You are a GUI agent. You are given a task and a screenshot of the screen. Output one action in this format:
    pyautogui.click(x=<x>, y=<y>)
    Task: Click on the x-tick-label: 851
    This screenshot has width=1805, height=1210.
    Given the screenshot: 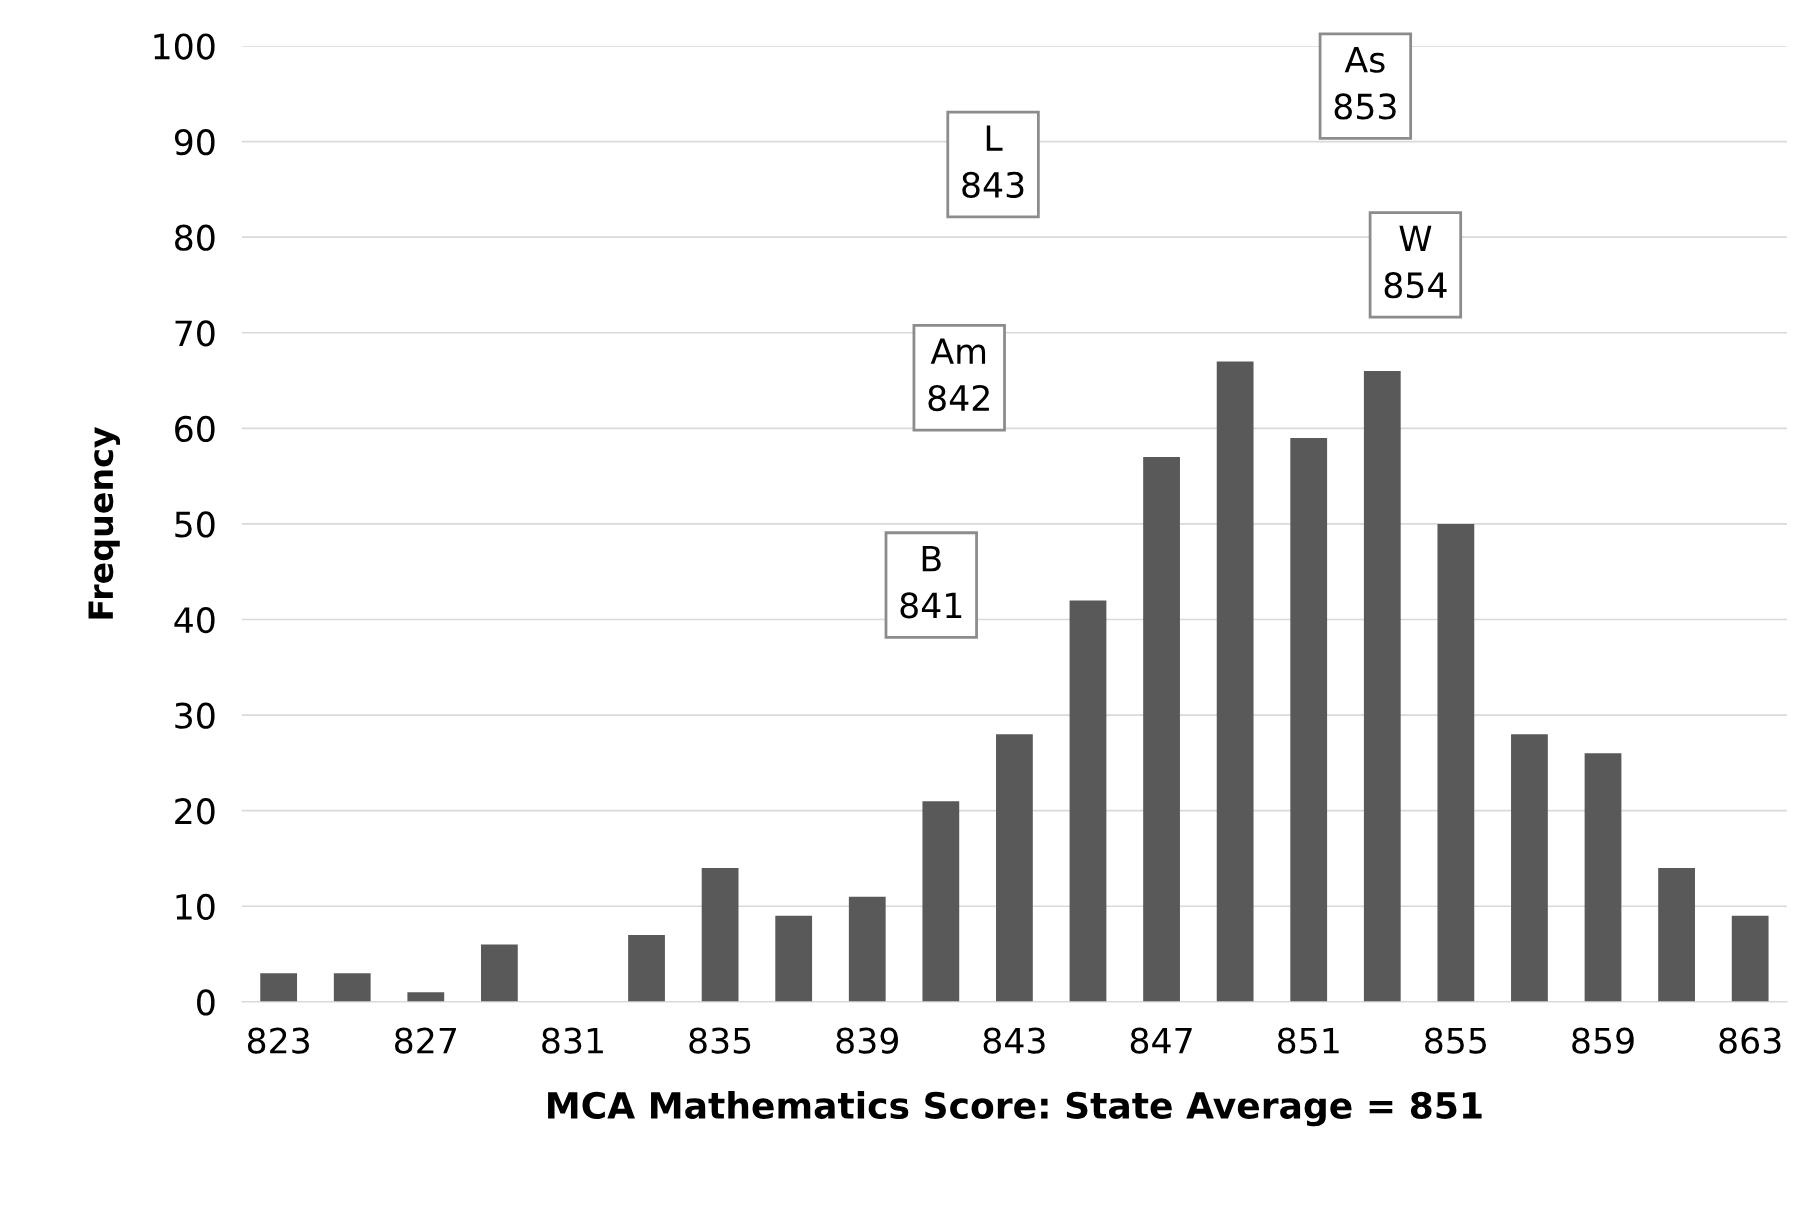 What is the action you would take?
    pyautogui.click(x=1308, y=1040)
    